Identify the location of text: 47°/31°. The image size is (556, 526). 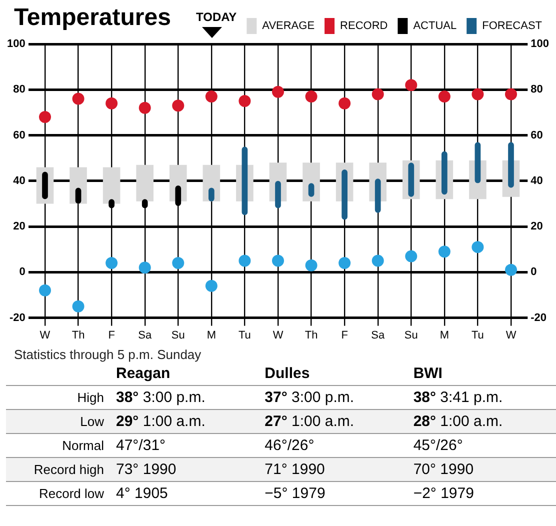
(184, 446).